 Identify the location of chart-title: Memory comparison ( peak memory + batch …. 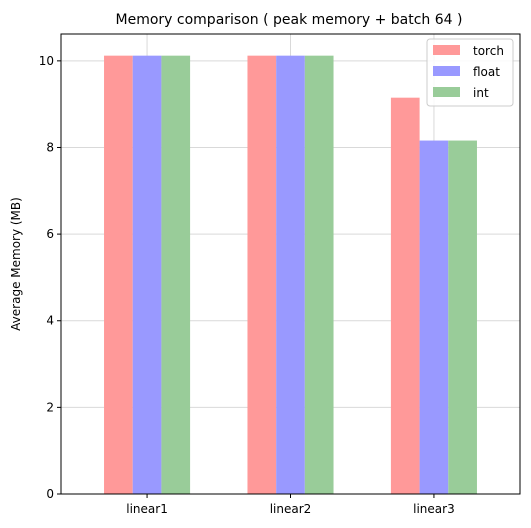
(289, 20).